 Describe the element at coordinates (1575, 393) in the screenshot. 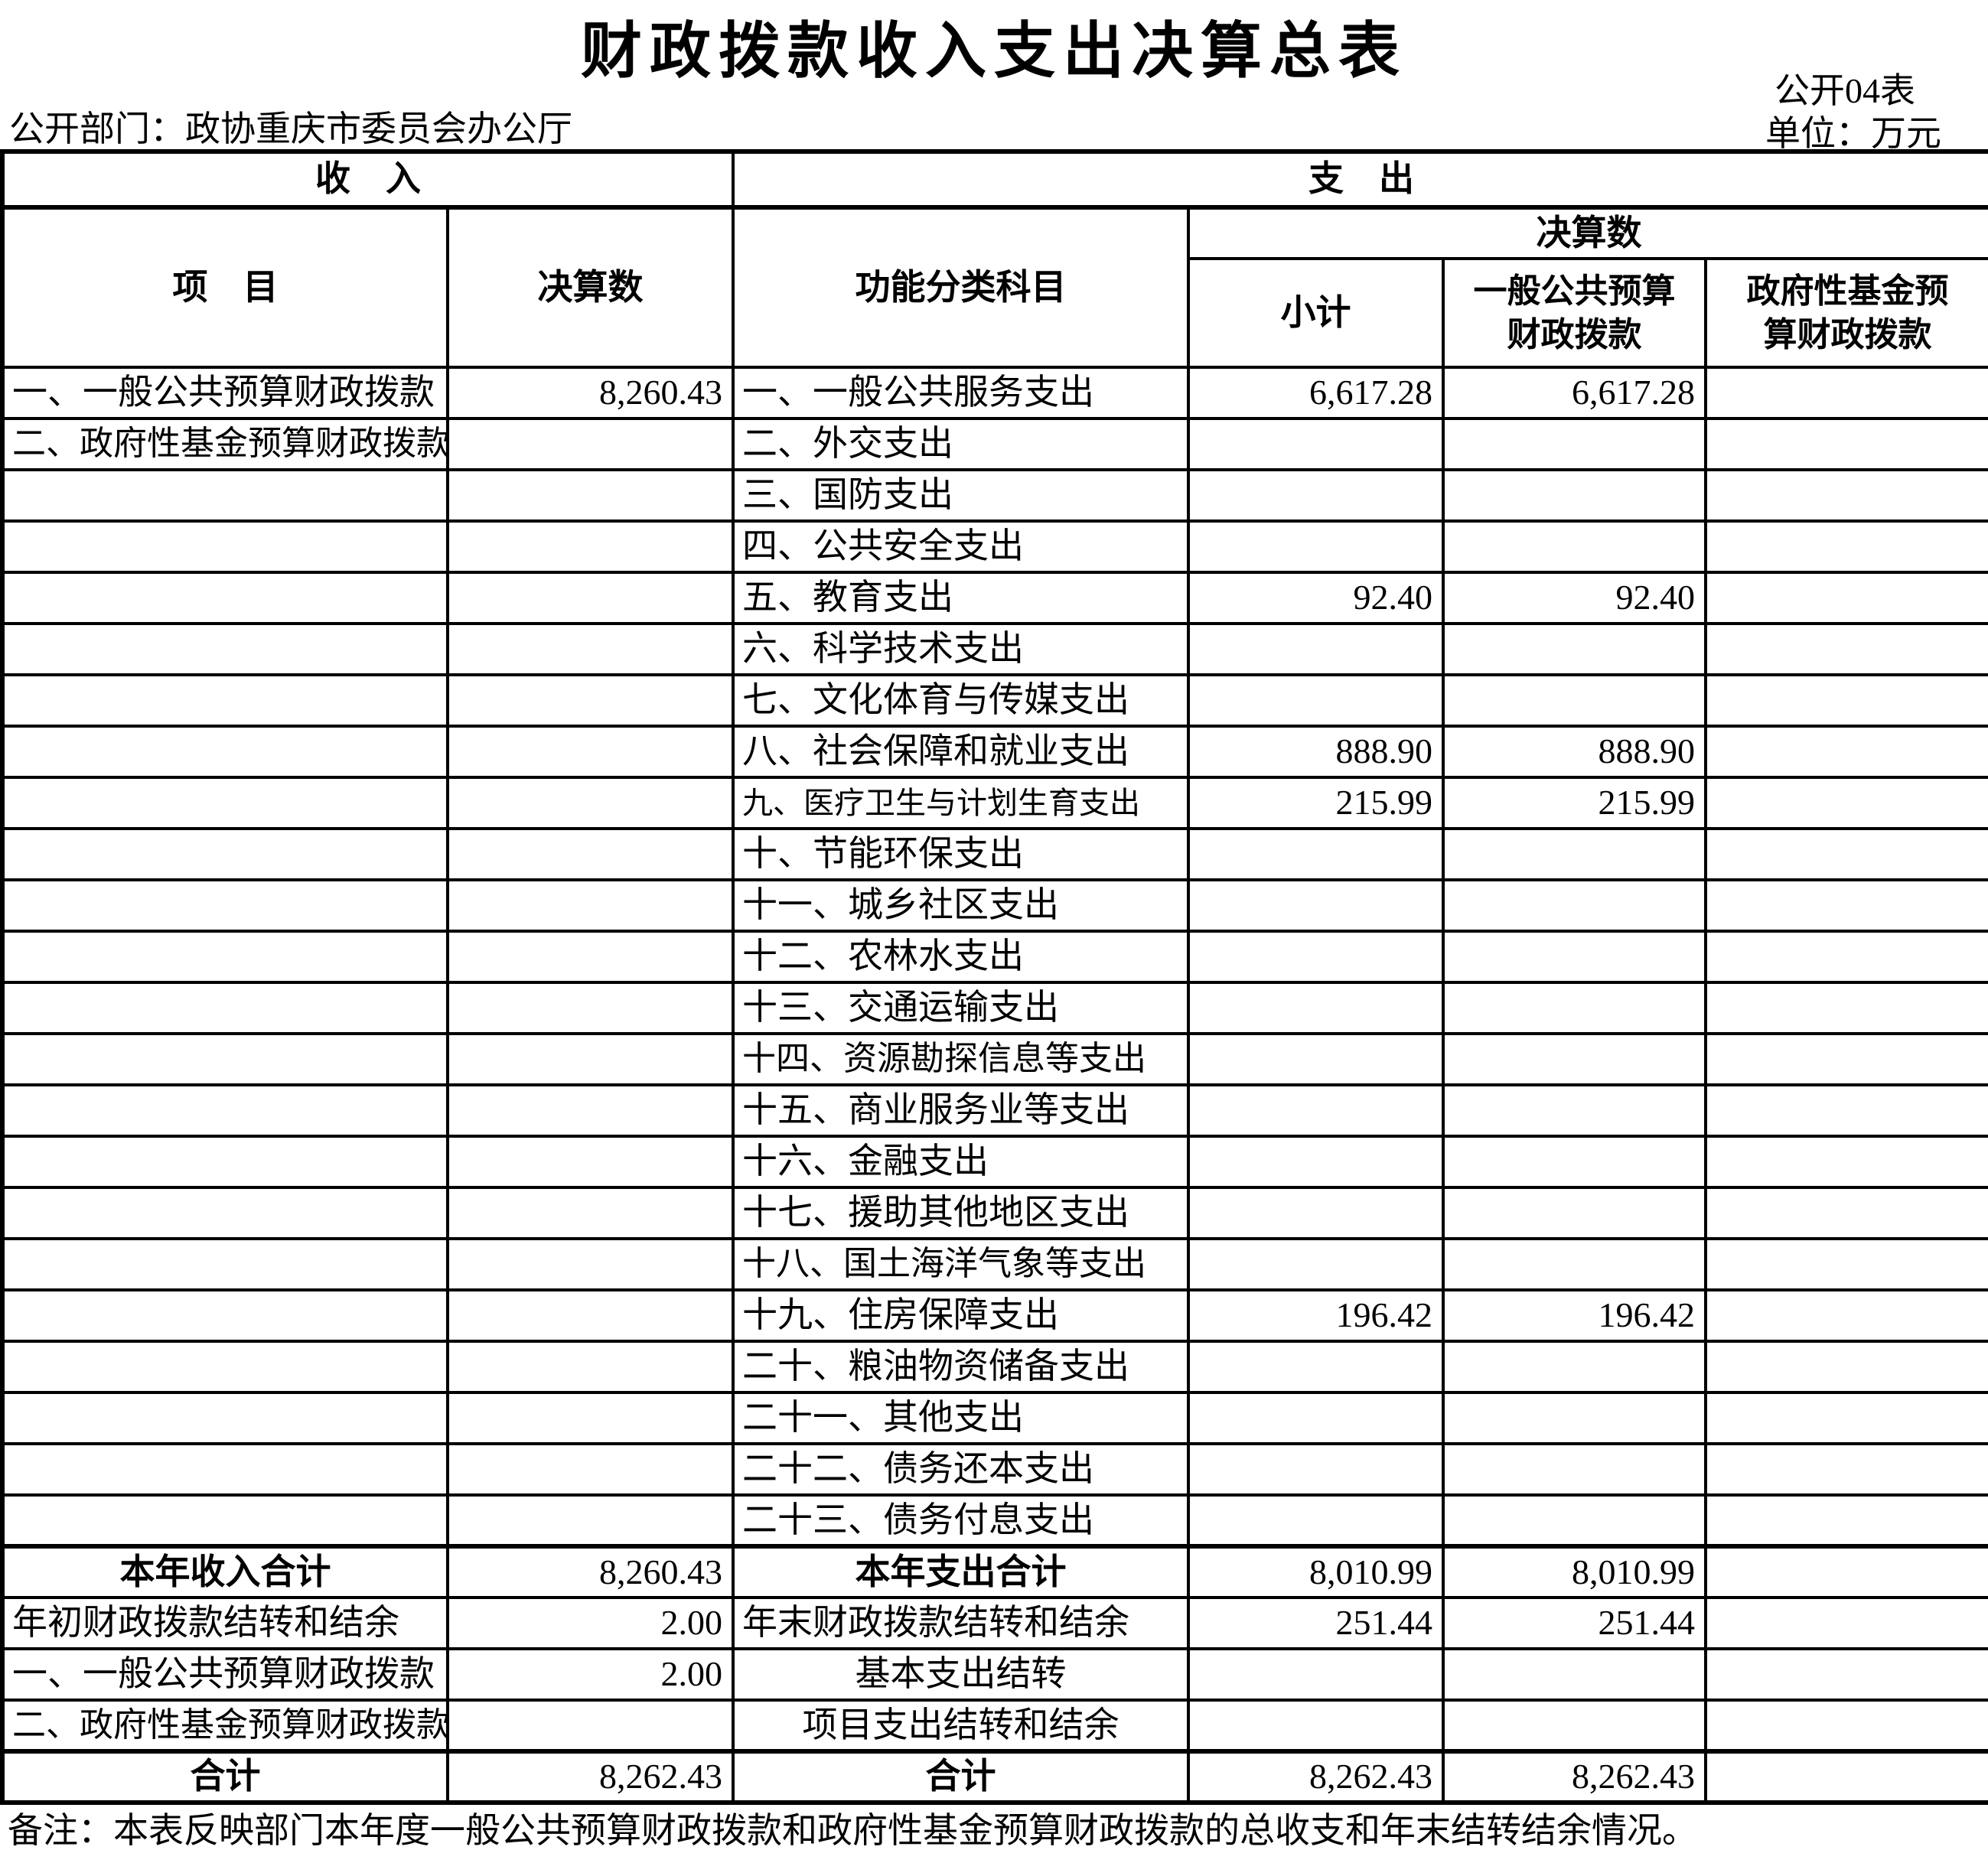

I see `exp-general-budget-cell: 6,617.28` at that location.